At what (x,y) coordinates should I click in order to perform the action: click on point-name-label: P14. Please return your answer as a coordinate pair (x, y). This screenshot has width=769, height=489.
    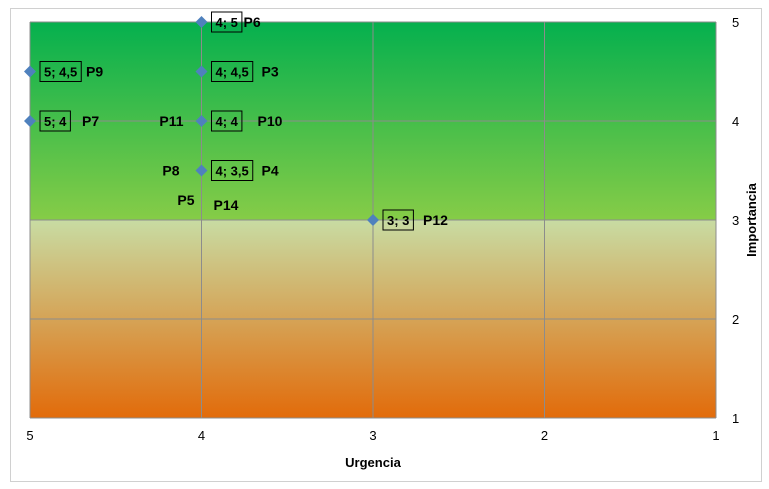
    Looking at the image, I should click on (226, 205).